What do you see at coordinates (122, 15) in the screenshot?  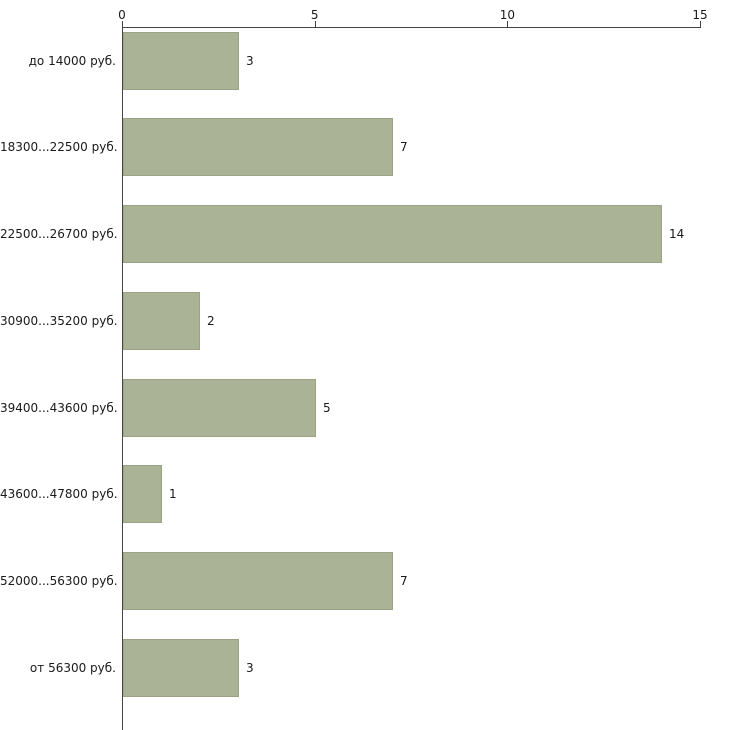 I see `x-axis-tick-label: 0` at bounding box center [122, 15].